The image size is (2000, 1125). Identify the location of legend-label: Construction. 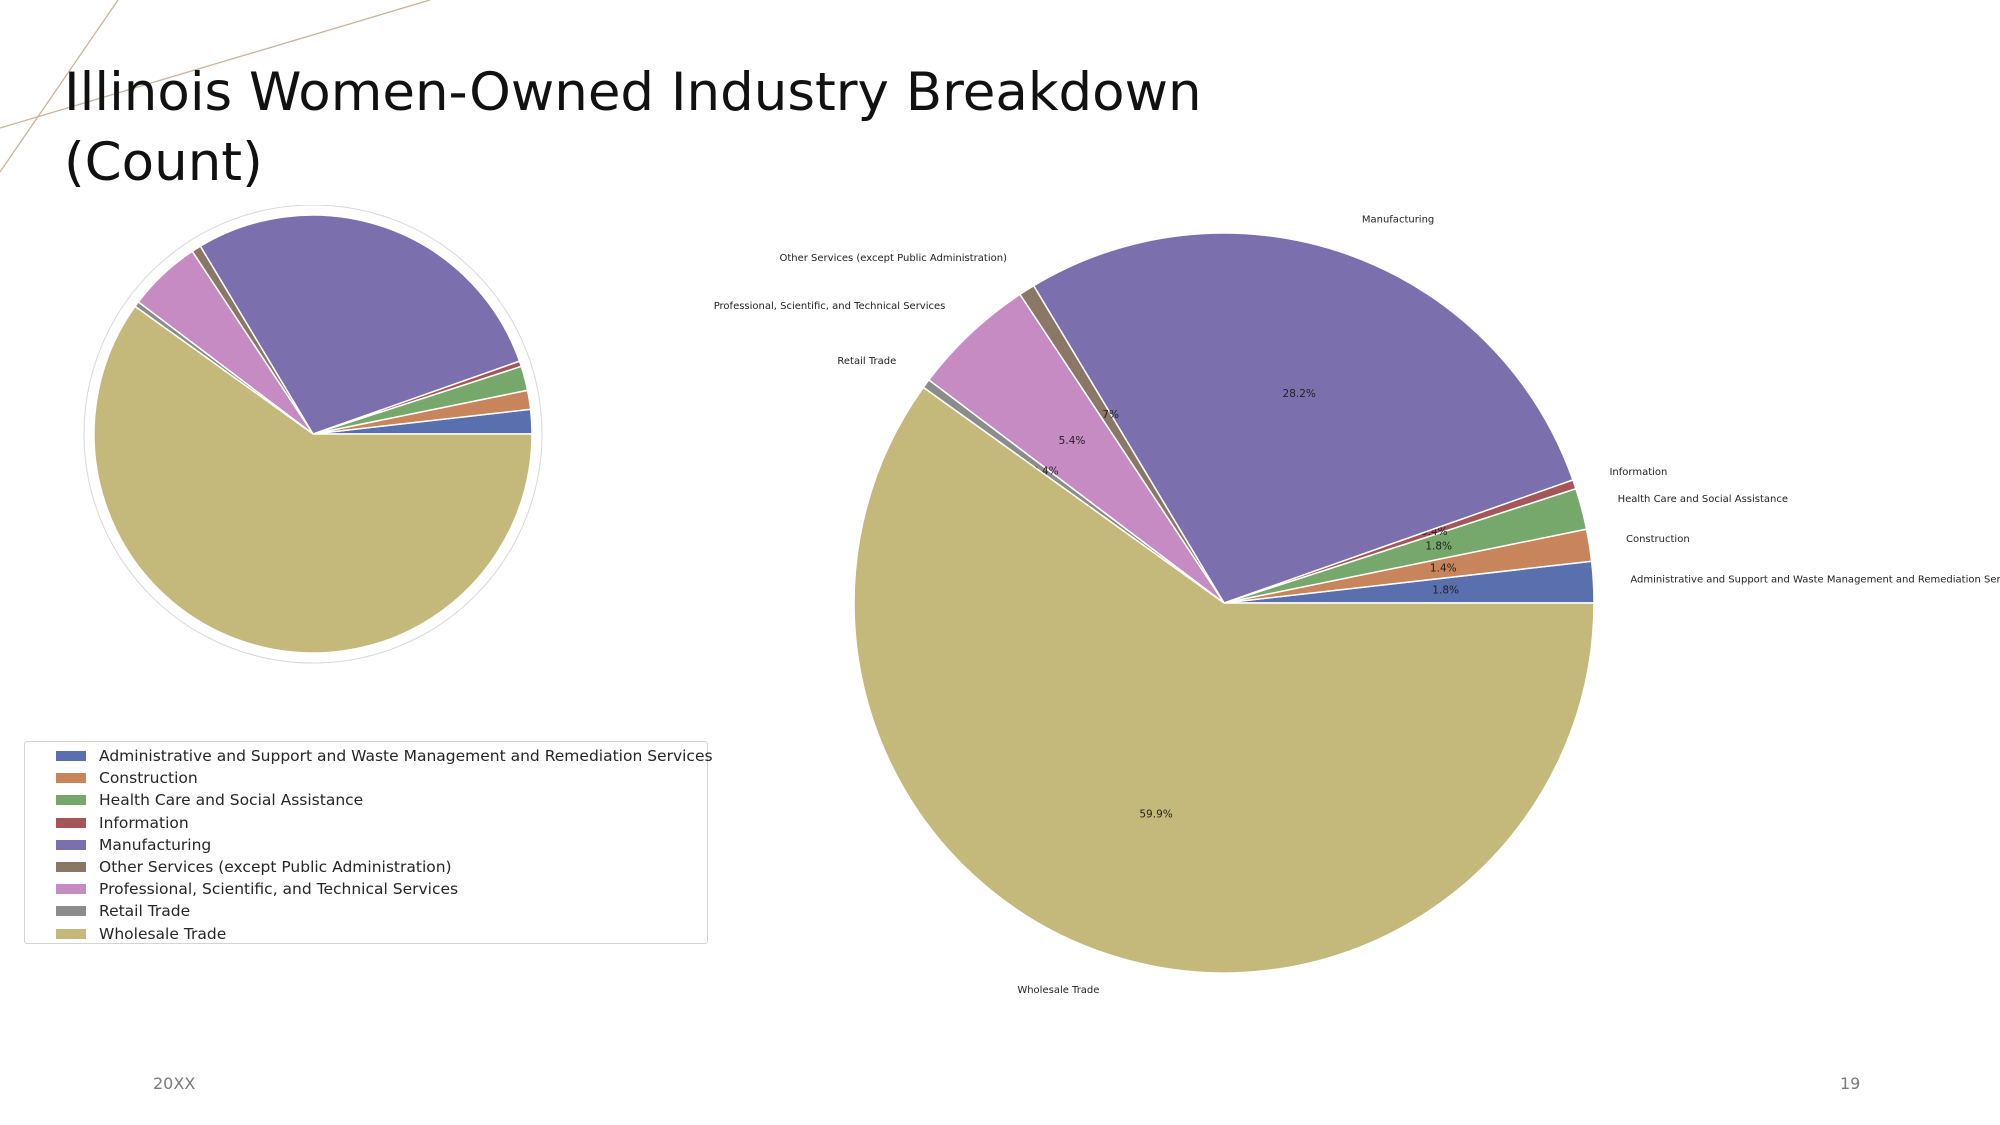
(148, 778).